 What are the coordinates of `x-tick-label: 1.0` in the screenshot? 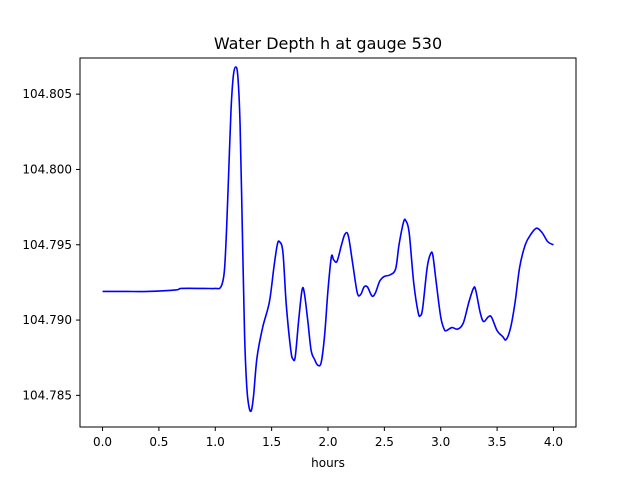 It's located at (215, 442).